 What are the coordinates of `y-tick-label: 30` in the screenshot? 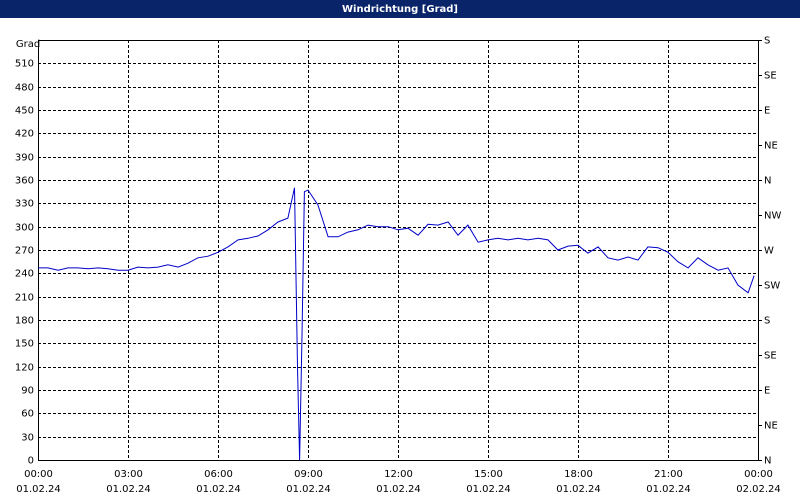 It's located at (27, 438).